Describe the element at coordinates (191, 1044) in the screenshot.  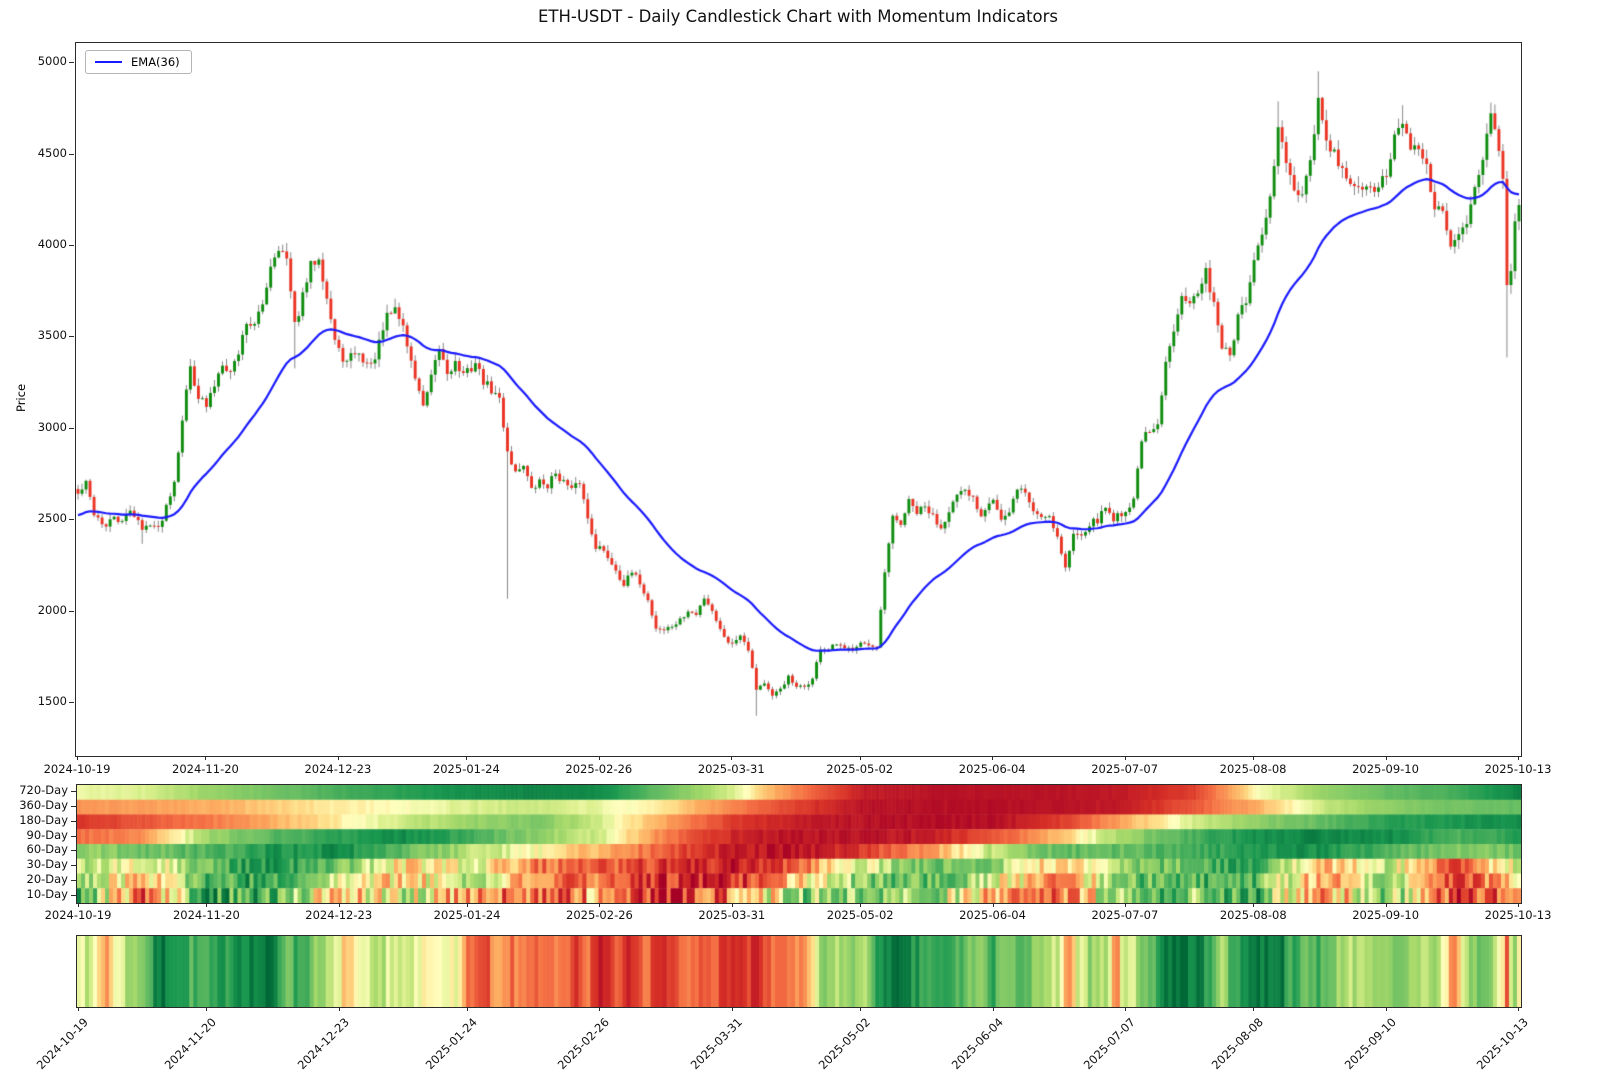
I see `strip-x-tick-label: 2024-11-20` at that location.